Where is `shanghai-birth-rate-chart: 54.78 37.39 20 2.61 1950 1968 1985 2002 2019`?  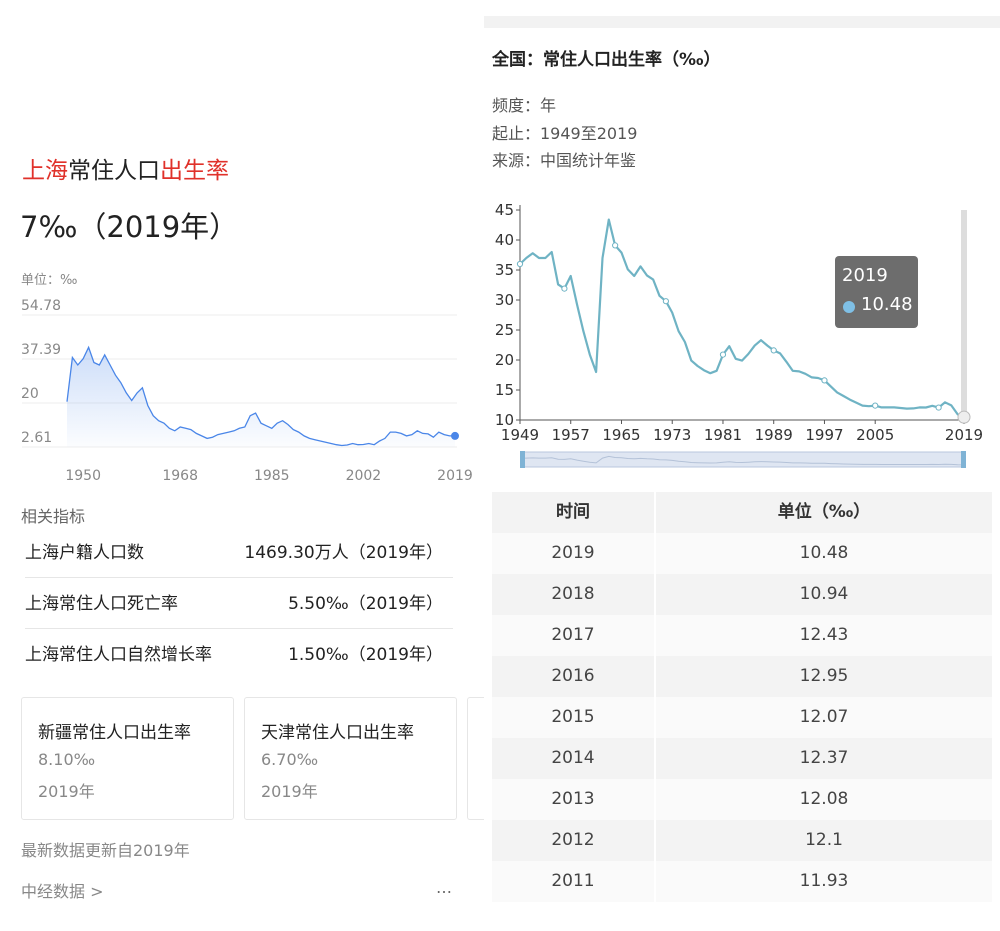
shanghai-birth-rate-chart: 54.78 37.39 20 2.61 1950 1968 1985 2002 2019 is located at coordinates (237, 395).